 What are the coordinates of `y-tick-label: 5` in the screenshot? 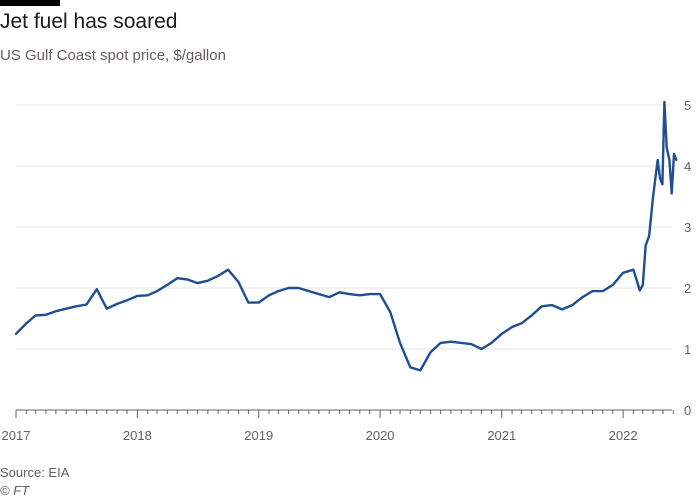 It's located at (687, 105).